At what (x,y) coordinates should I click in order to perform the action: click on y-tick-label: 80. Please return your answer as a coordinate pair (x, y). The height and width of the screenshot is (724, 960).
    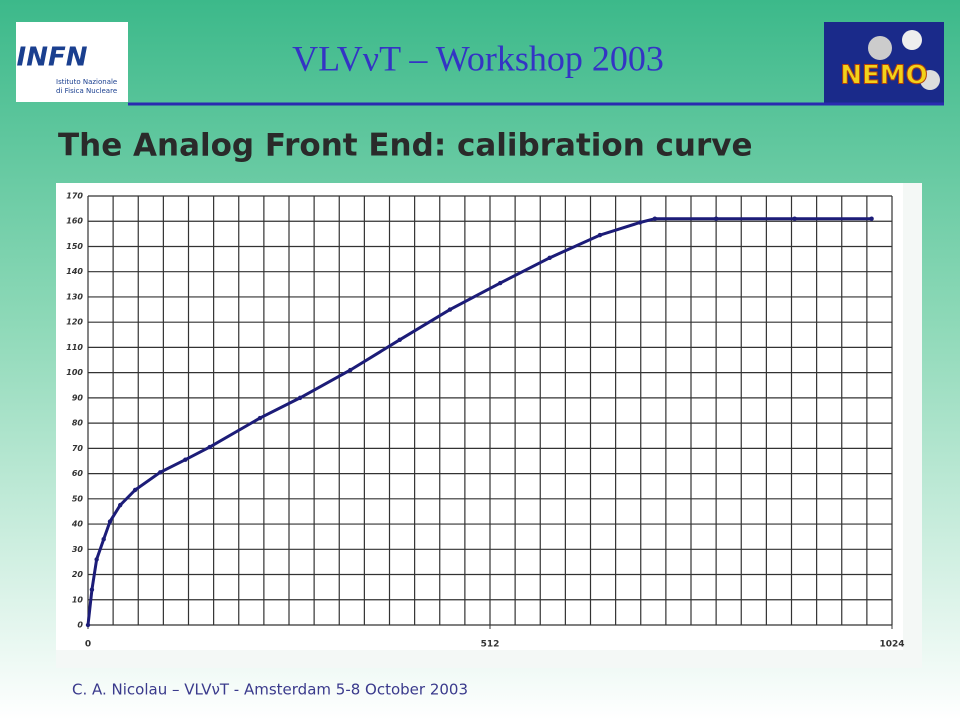
    Looking at the image, I should click on (78, 423).